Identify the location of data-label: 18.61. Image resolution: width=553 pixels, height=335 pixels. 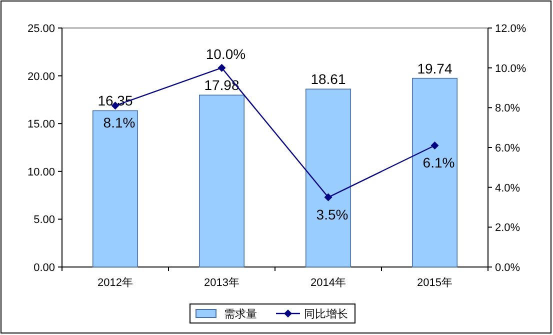
(328, 79).